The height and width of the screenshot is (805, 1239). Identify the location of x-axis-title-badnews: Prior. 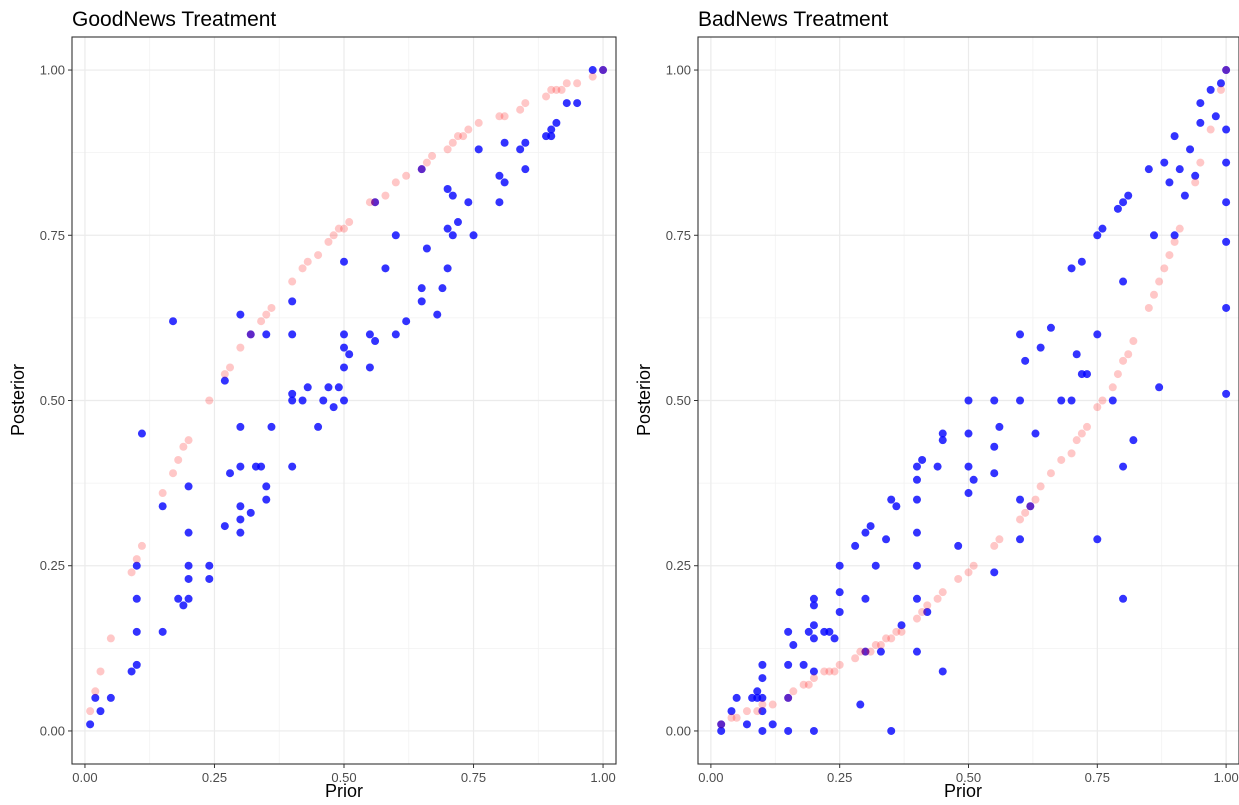
(963, 791).